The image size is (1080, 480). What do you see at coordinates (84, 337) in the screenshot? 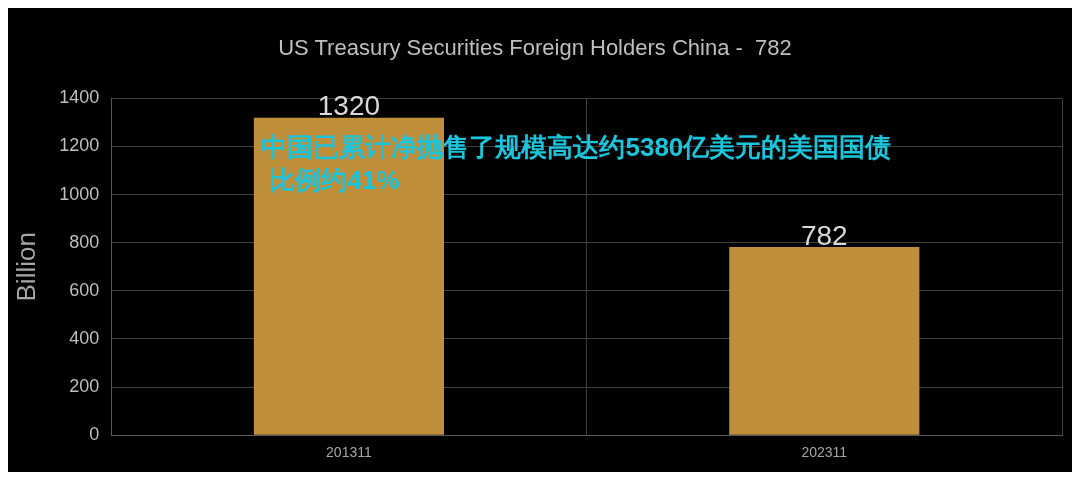
I see `y-tick-label: 400` at bounding box center [84, 337].